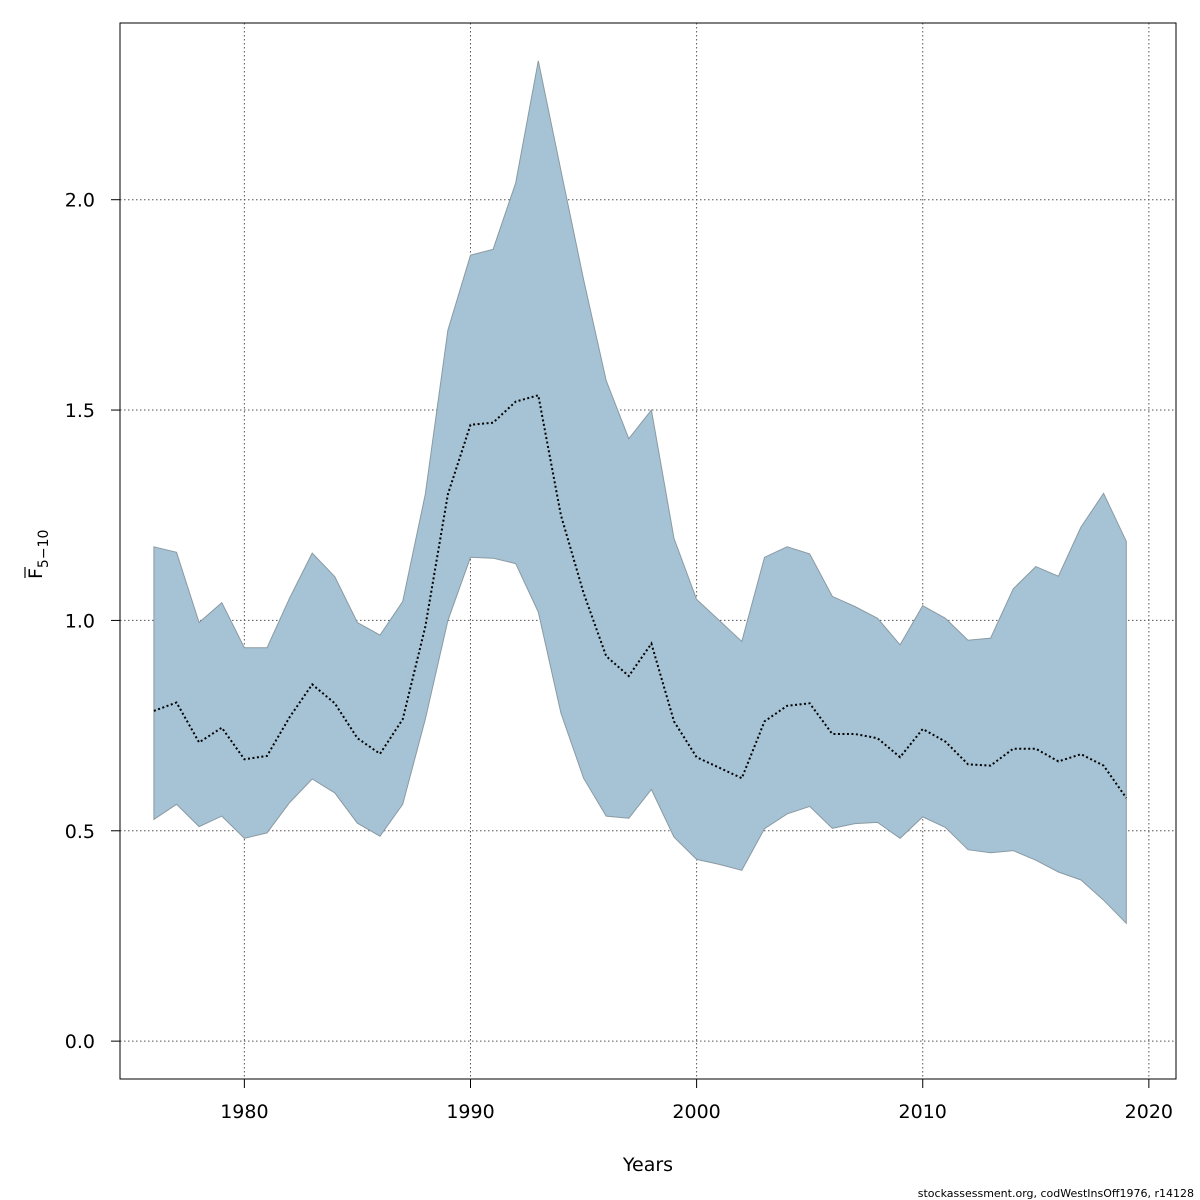  Describe the element at coordinates (470, 1112) in the screenshot. I see `x-tick-label-1990: 1990` at that location.